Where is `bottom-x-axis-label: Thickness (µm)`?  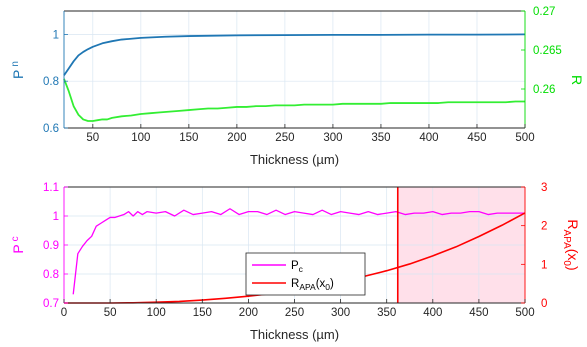
bottom-x-axis-label: Thickness (µm) is located at coordinates (294, 334).